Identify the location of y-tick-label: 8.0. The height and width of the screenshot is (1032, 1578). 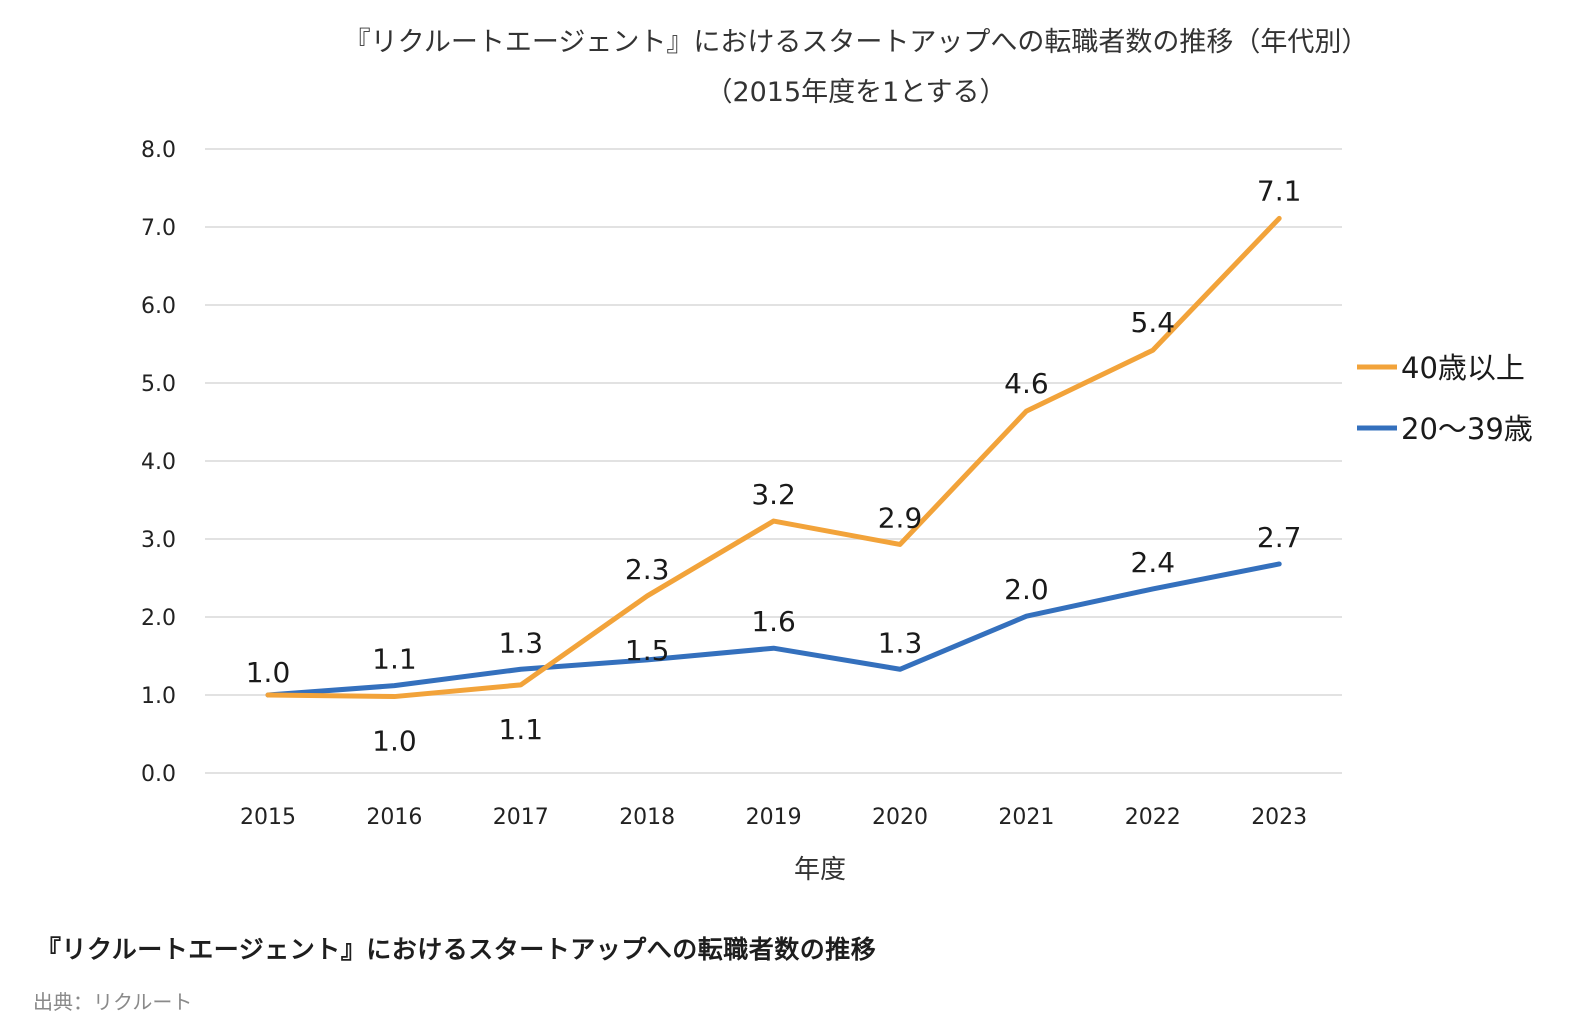
(158, 150).